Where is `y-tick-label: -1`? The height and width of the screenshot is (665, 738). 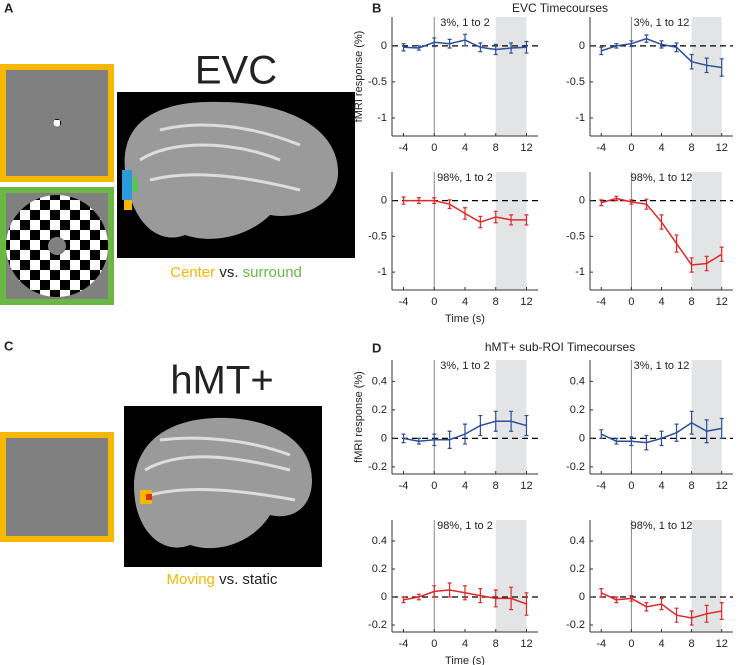 y-tick-label: -1 is located at coordinates (580, 118).